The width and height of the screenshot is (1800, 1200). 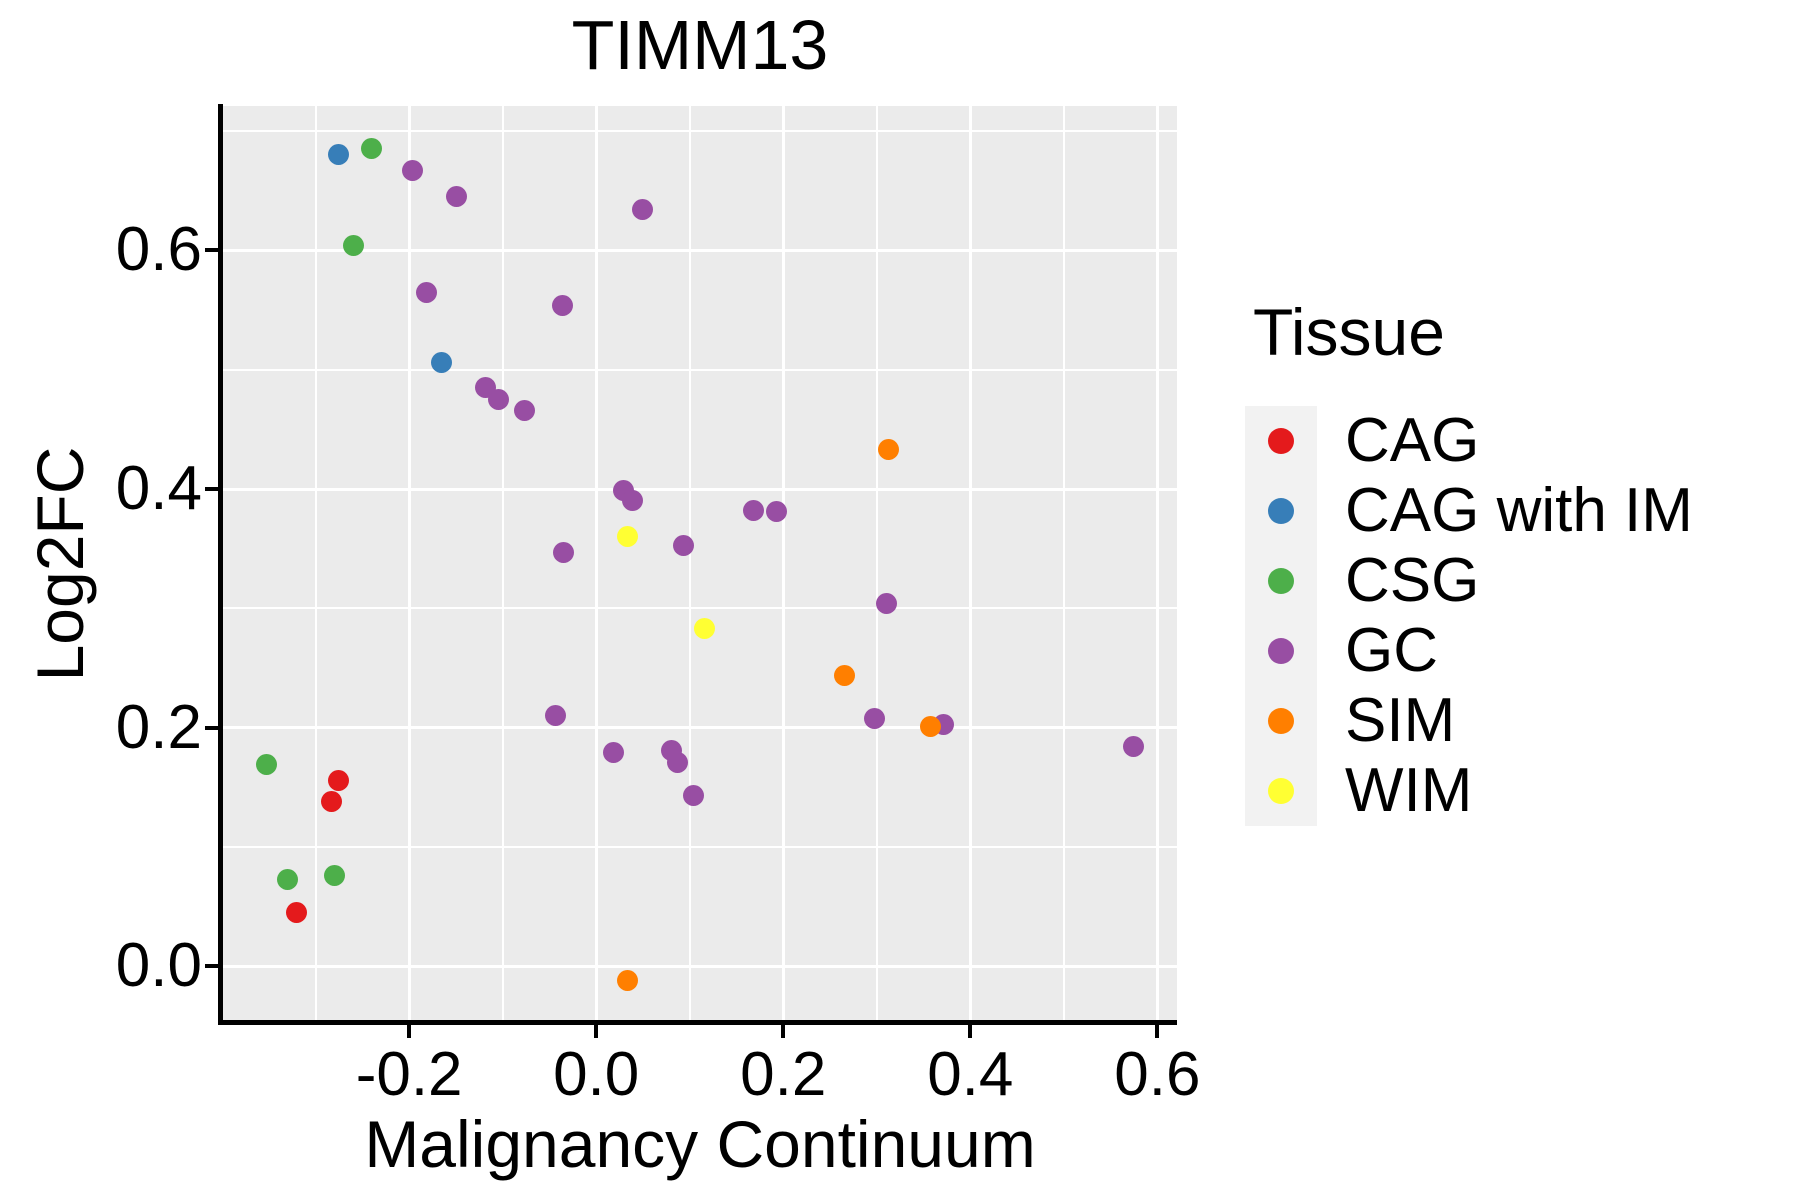 I want to click on y-tick-label: 0.6, so click(x=158, y=250).